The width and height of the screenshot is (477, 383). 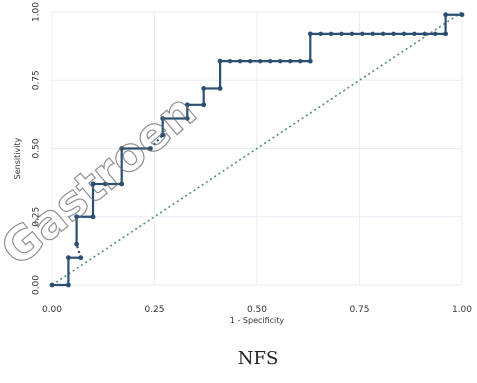 What do you see at coordinates (258, 358) in the screenshot?
I see `chart-caption: NFS` at bounding box center [258, 358].